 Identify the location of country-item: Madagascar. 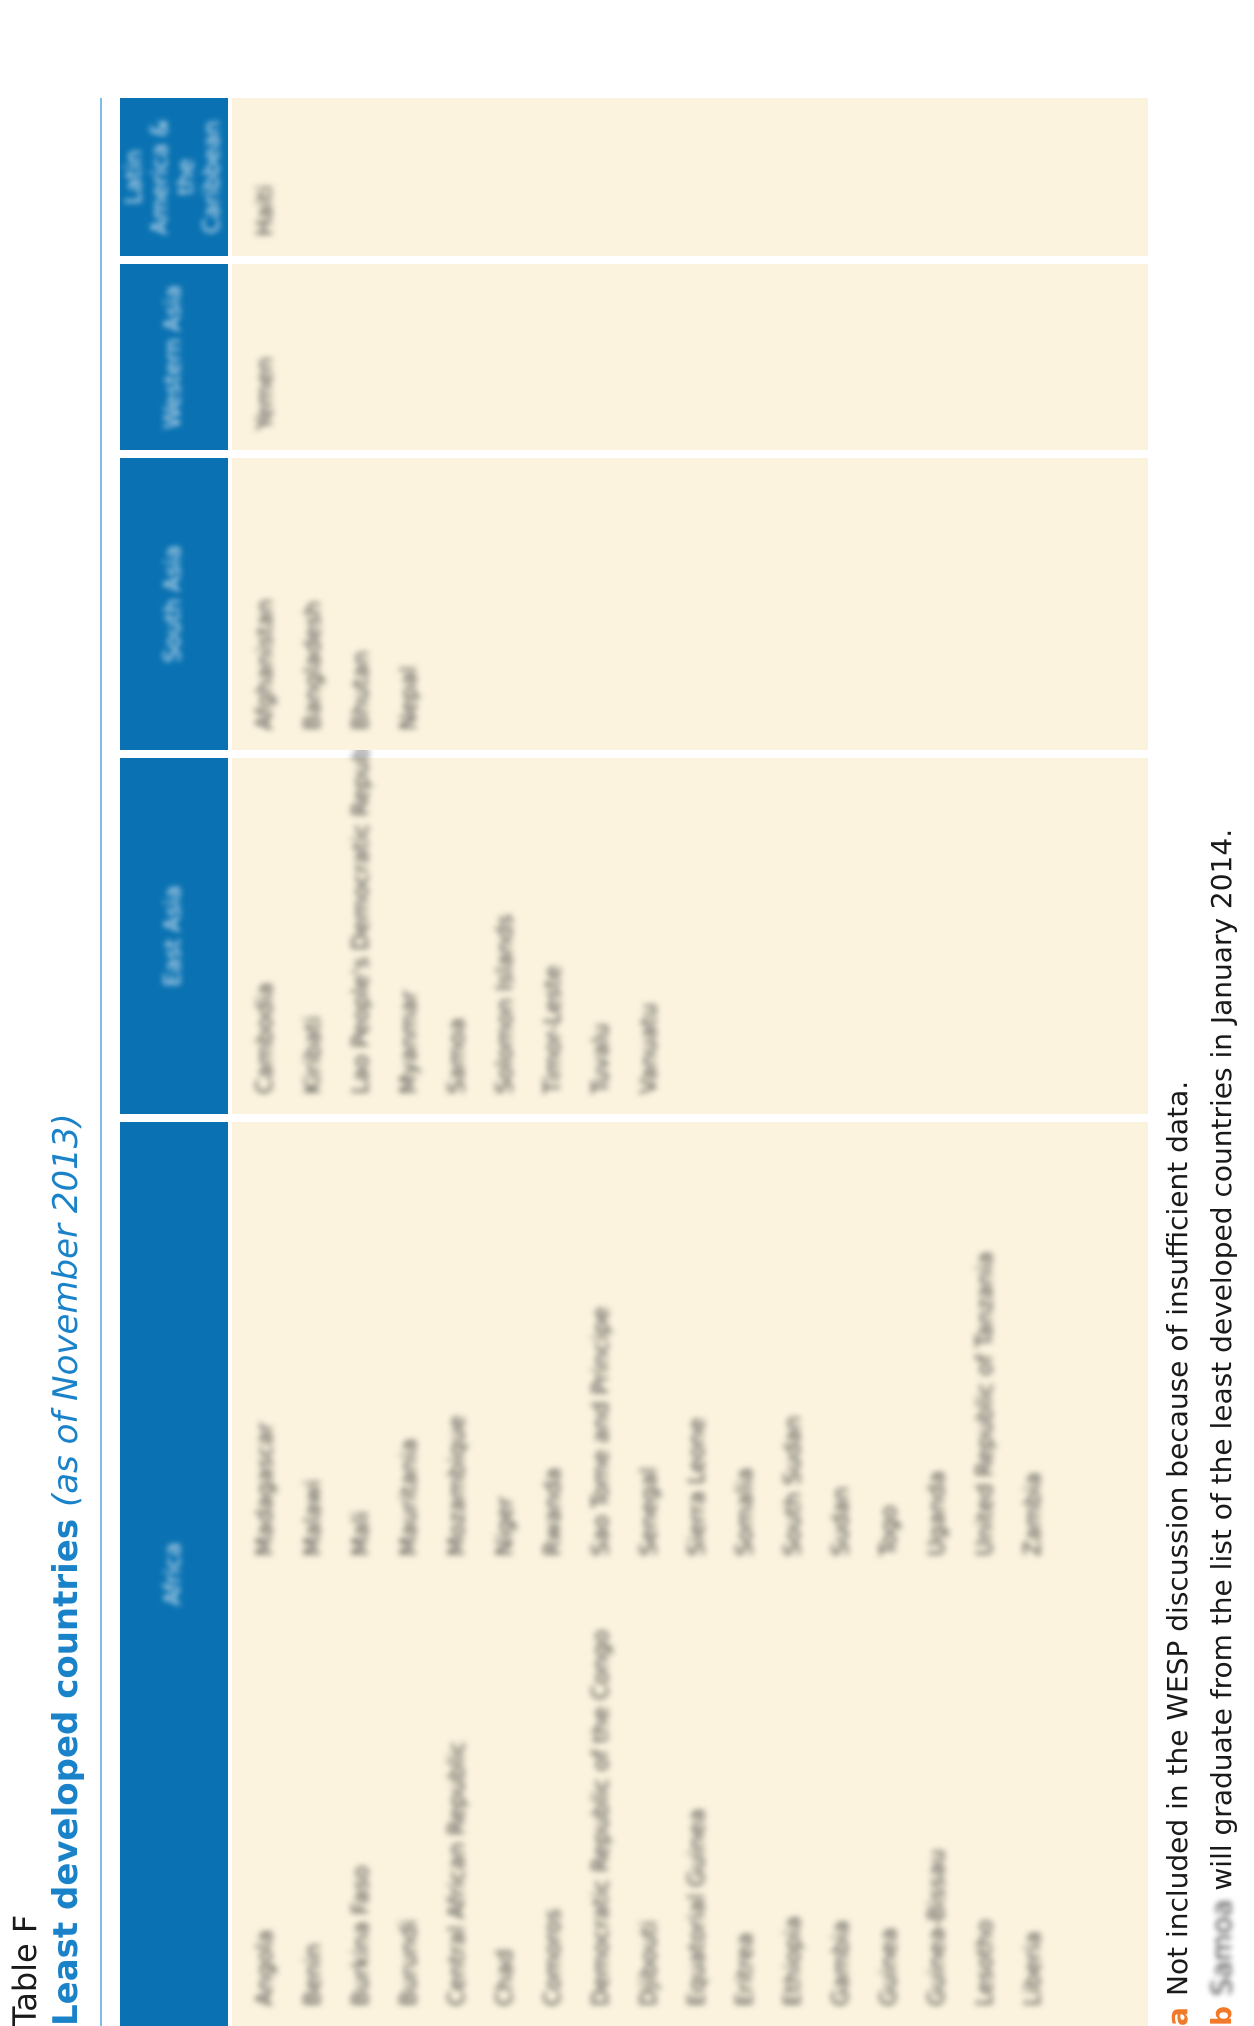
(265, 1489).